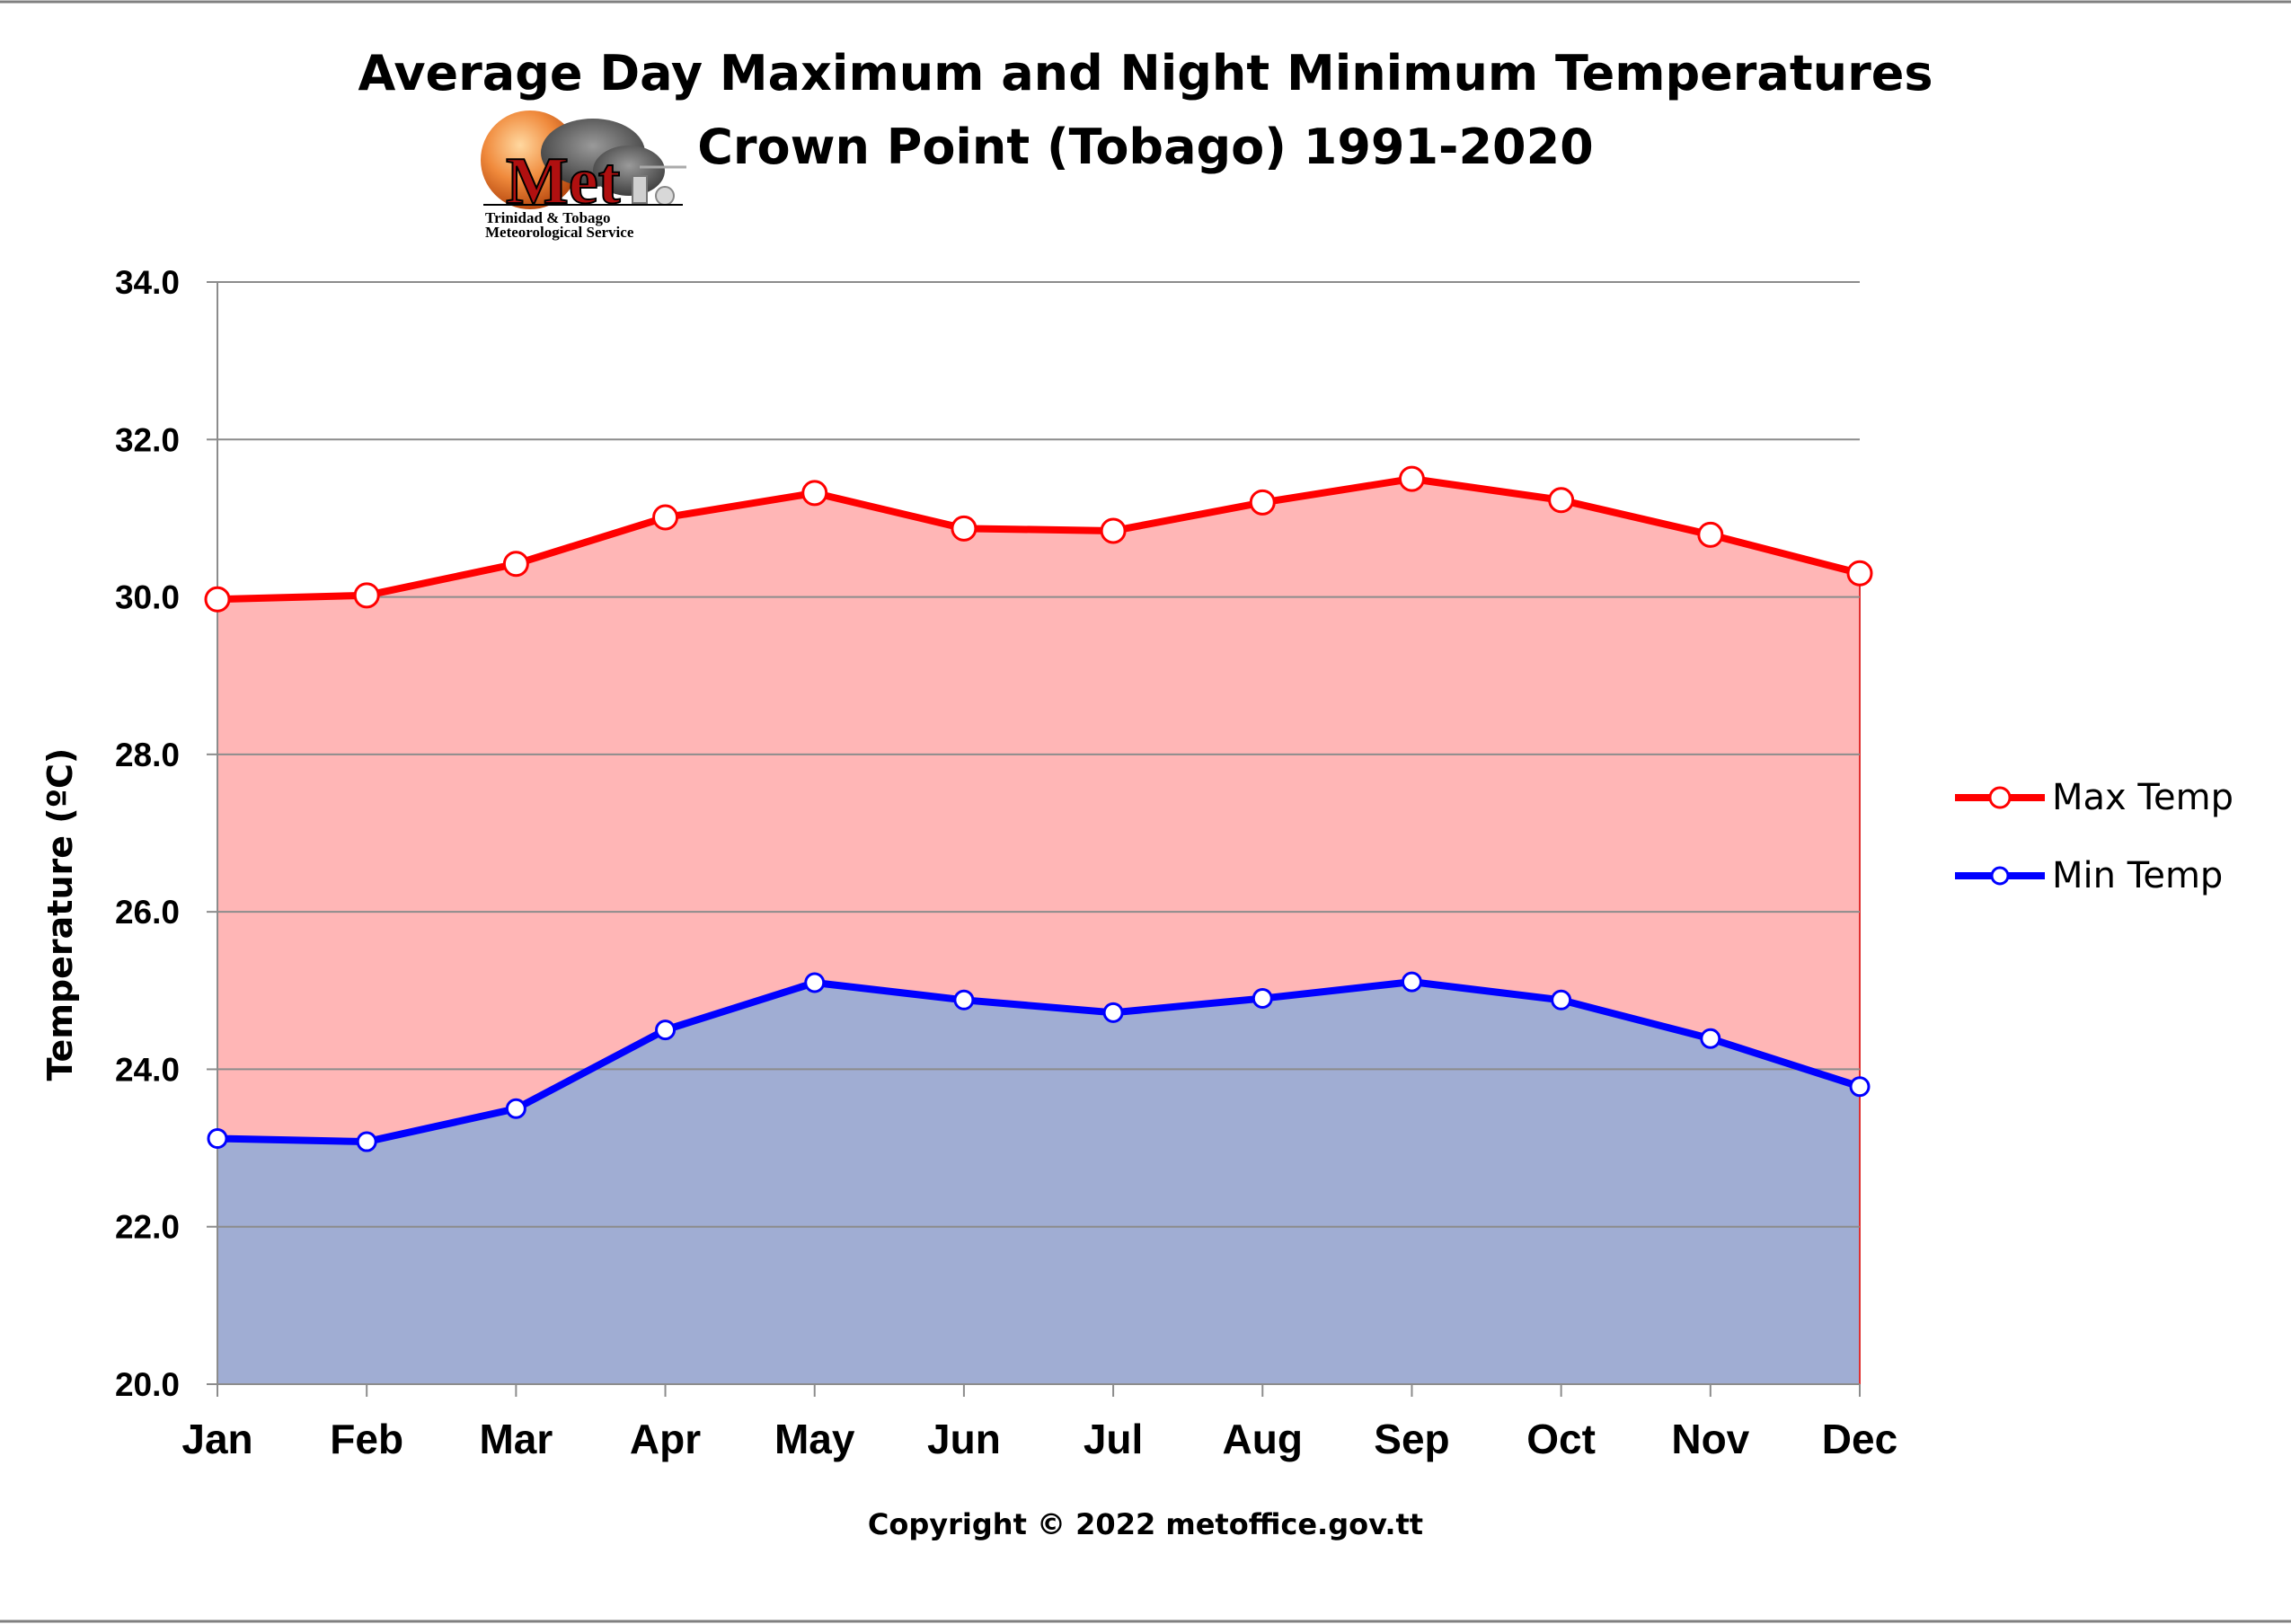 The image size is (2291, 1624). Describe the element at coordinates (147, 755) in the screenshot. I see `y-tick-label: 28.0` at that location.